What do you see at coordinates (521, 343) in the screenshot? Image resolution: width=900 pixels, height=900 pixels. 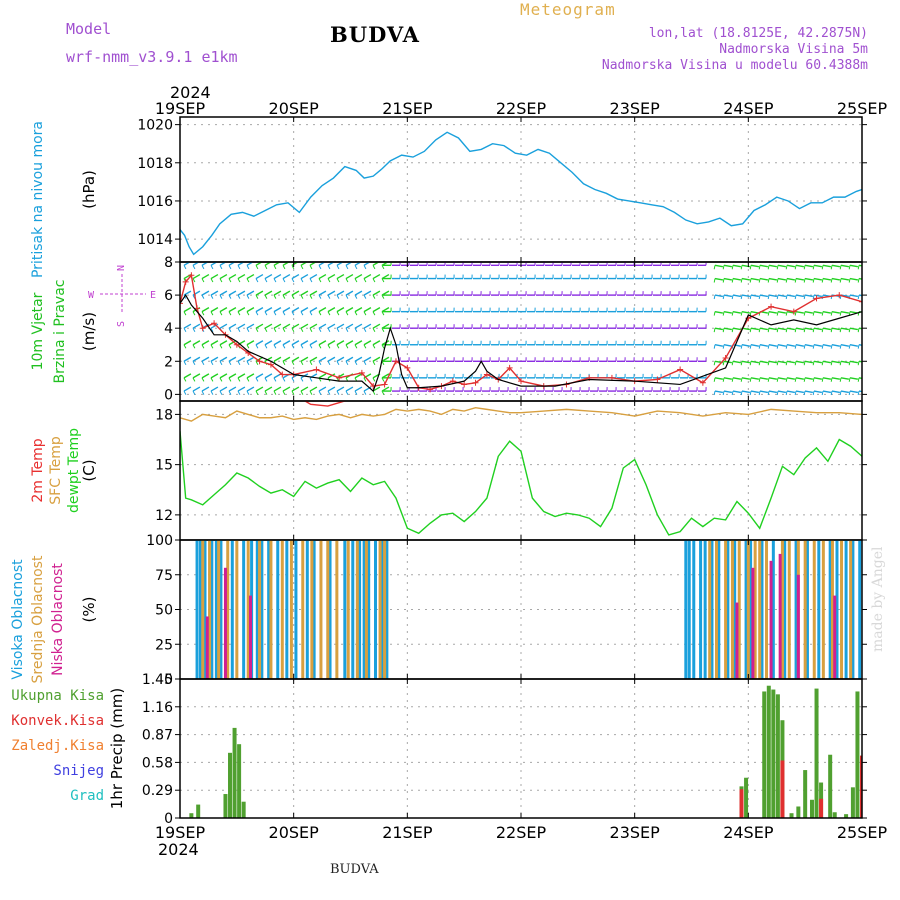 I see `series-wind_gust` at bounding box center [521, 343].